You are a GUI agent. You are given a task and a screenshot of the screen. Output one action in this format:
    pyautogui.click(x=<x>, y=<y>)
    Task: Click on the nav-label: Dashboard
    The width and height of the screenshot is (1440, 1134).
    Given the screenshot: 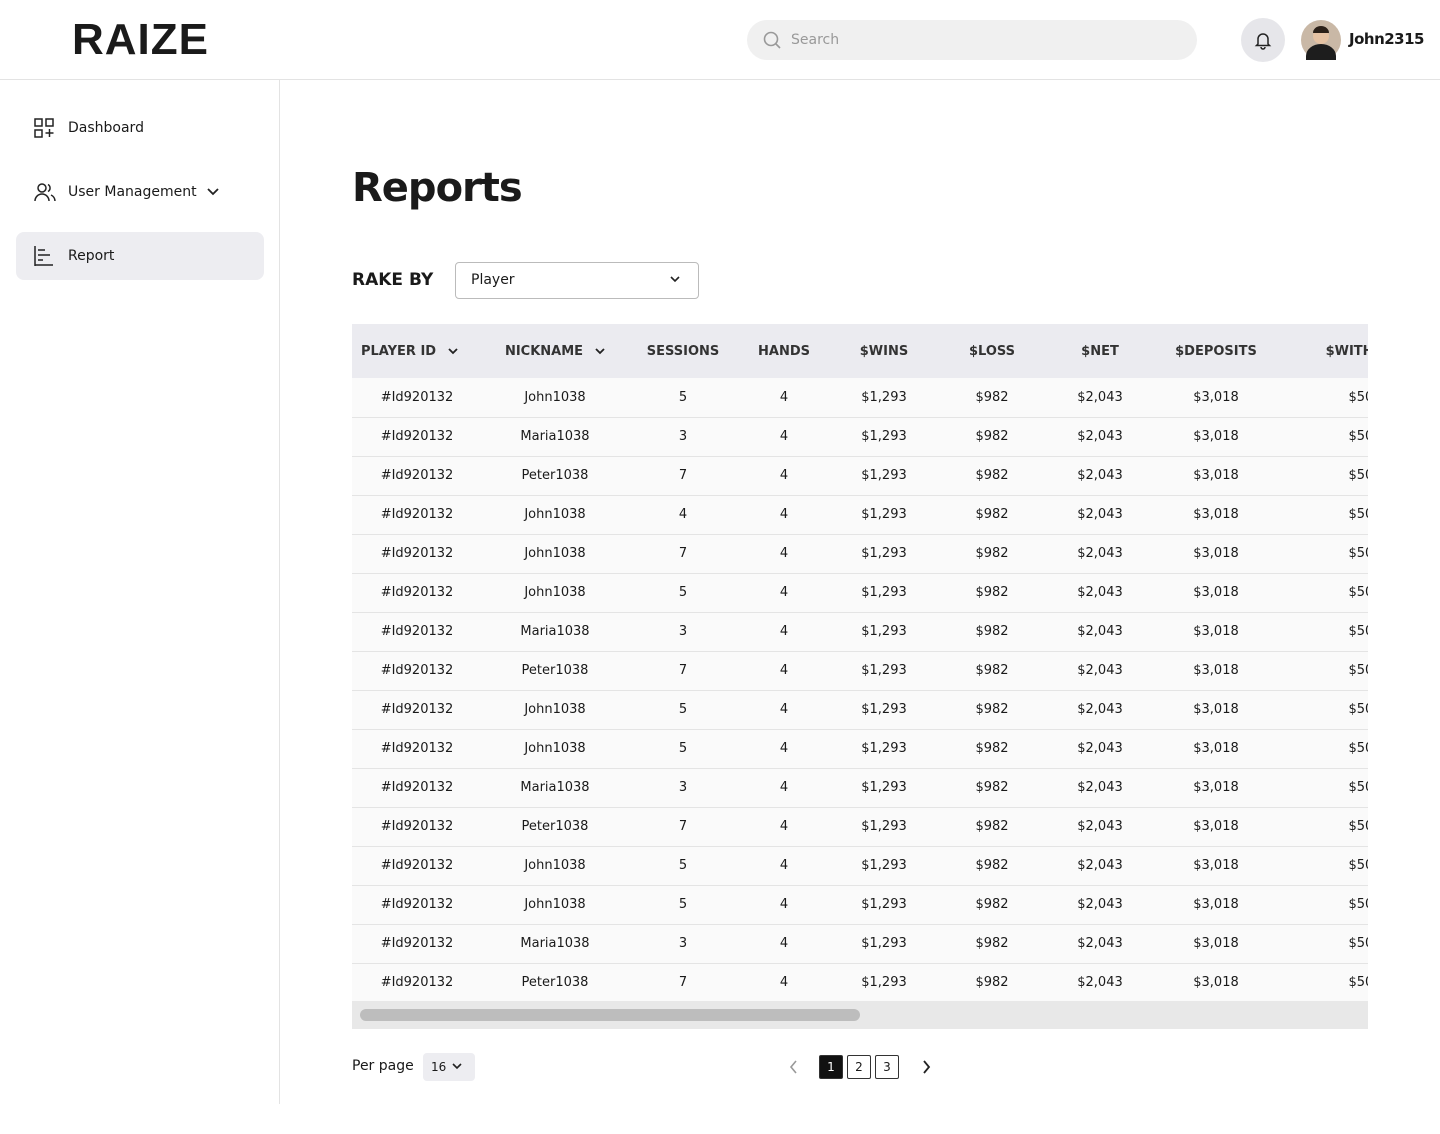 What is the action you would take?
    pyautogui.click(x=106, y=128)
    